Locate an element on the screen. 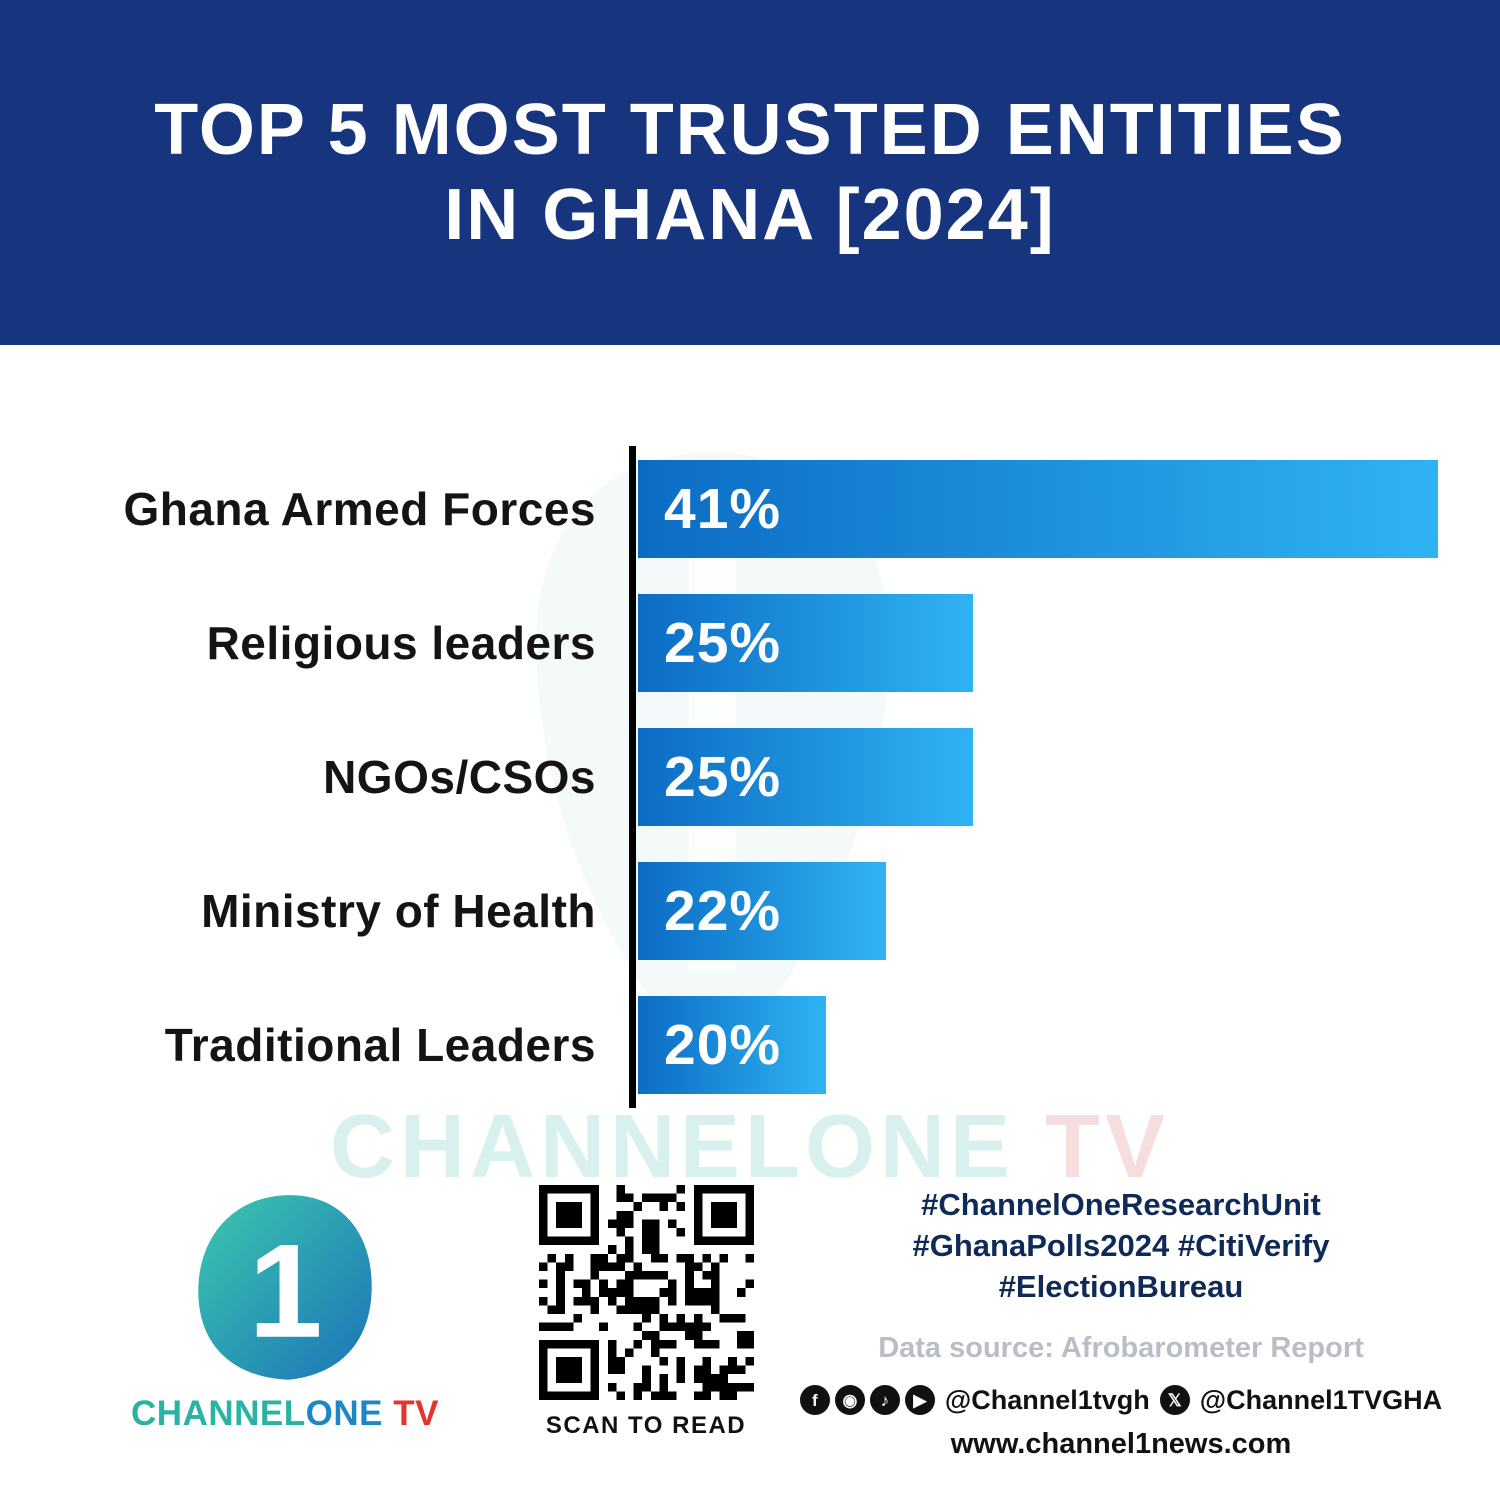 Image resolution: width=1500 pixels, height=1500 pixels. bar: 22% is located at coordinates (762, 911).